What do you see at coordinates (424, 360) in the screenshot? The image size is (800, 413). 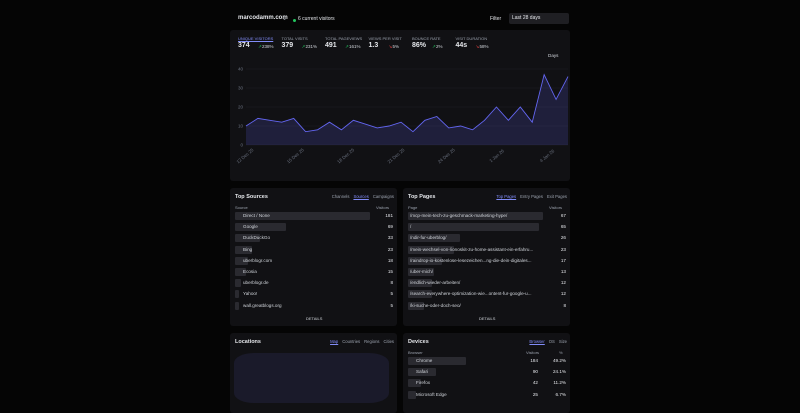 I see `row-label: Chrome` at bounding box center [424, 360].